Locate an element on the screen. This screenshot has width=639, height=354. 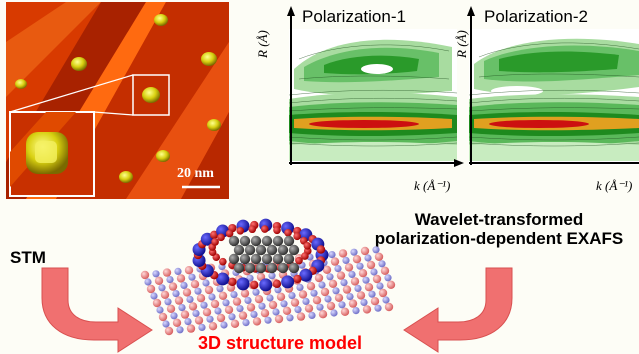
x-axis-arrow is located at coordinates (459, 163).